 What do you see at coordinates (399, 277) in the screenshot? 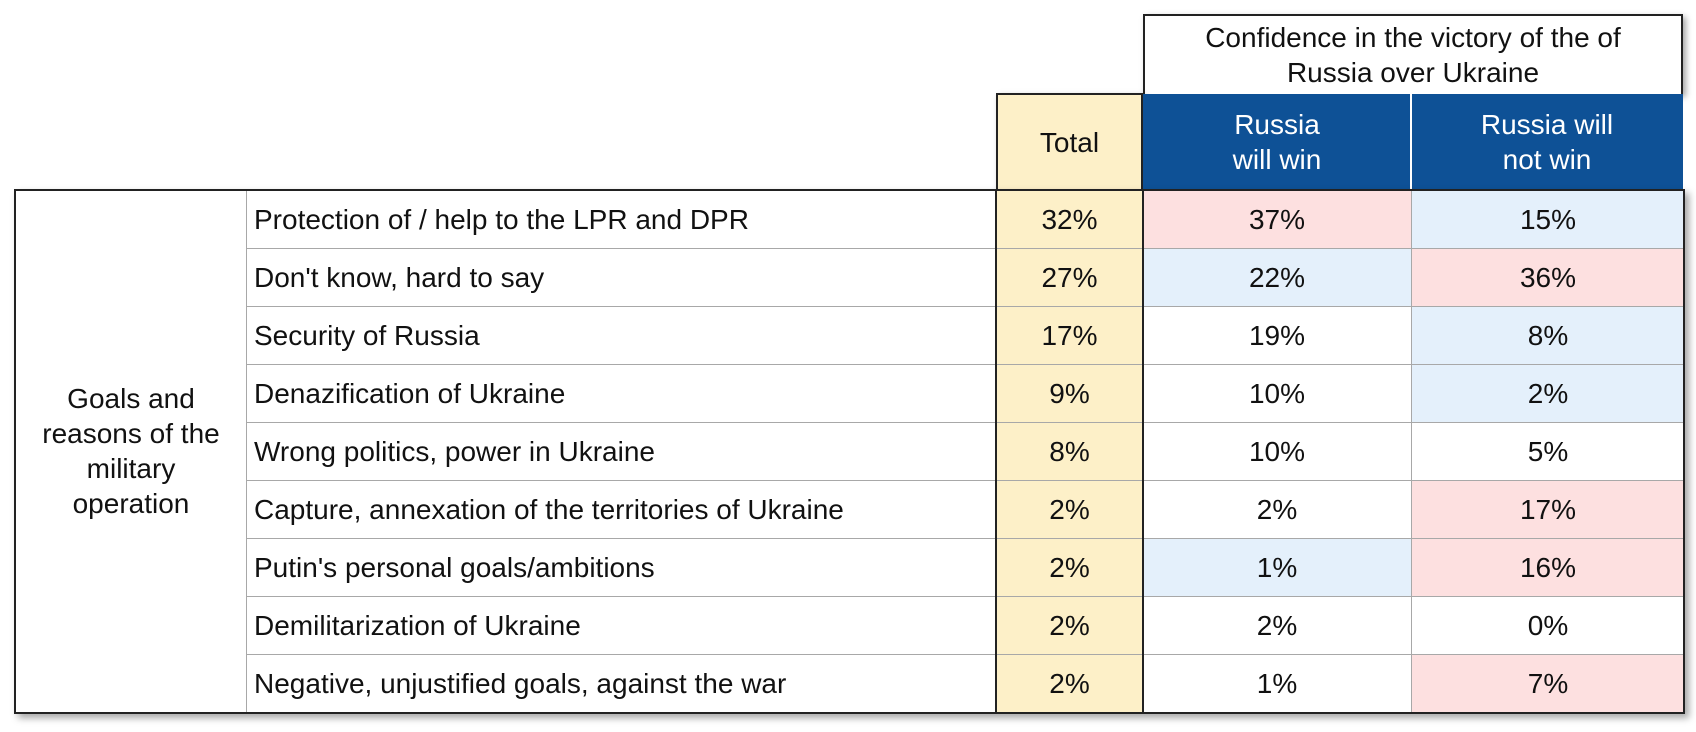
I see `row-label: Don't know, hard to say` at bounding box center [399, 277].